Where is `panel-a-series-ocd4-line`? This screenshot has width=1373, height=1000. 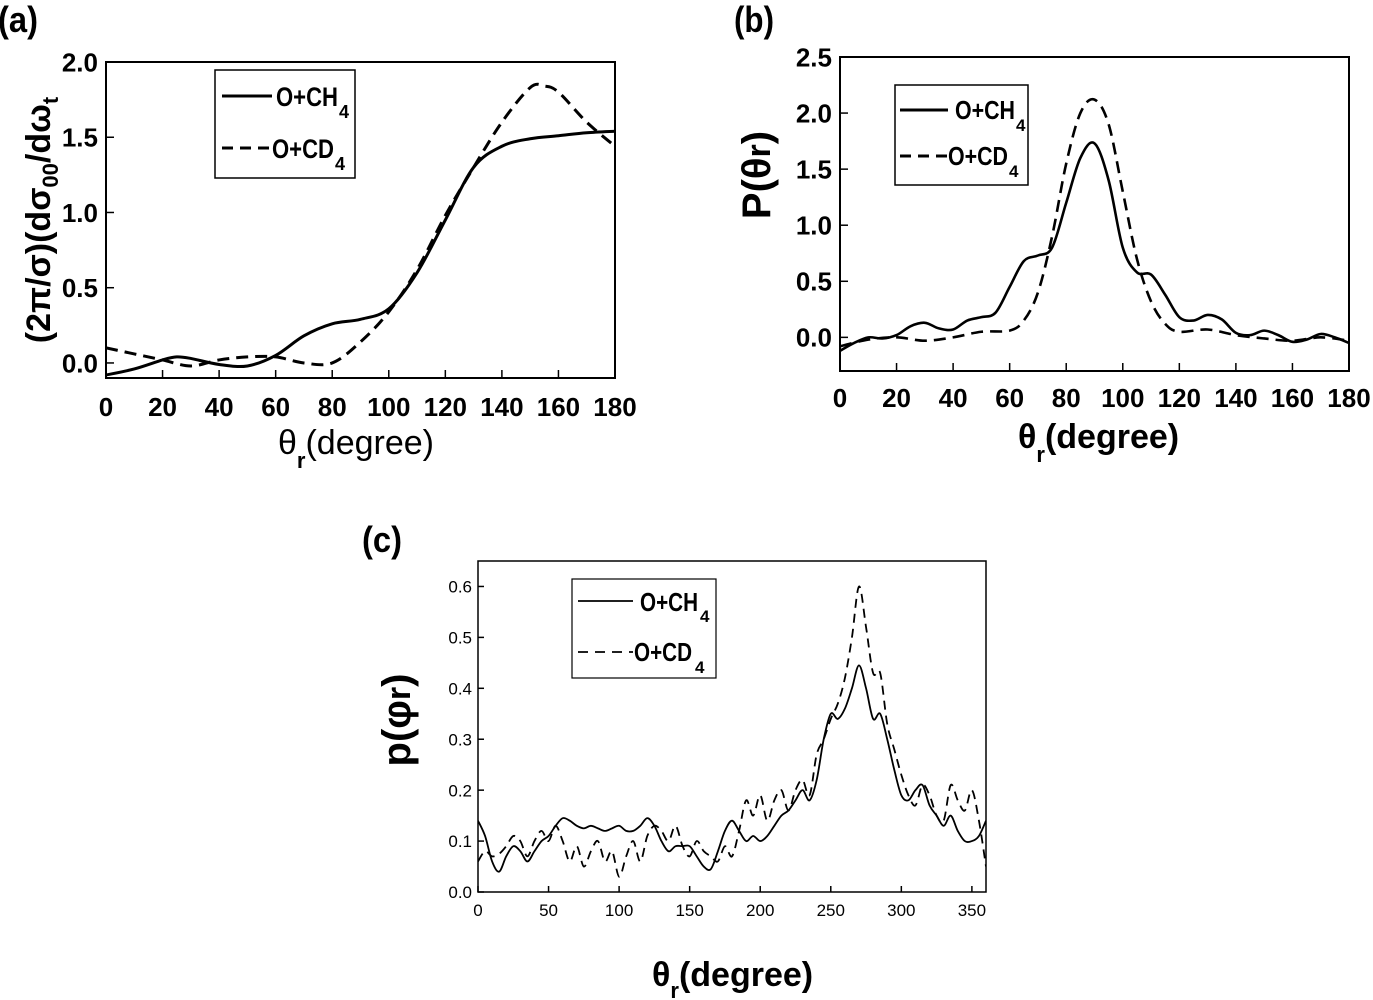
panel-a-series-ocd4-line is located at coordinates (360, 225).